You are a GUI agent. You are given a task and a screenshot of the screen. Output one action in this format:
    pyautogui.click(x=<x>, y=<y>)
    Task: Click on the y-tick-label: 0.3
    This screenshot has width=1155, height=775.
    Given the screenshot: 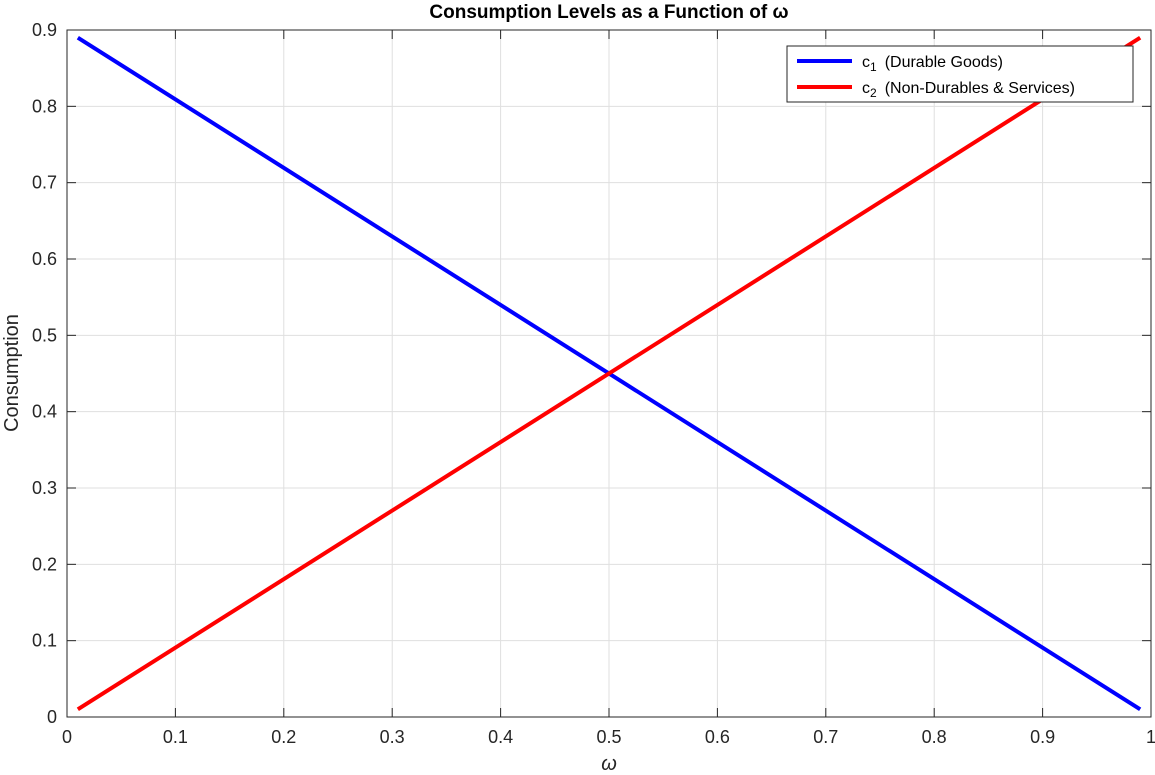 What is the action you would take?
    pyautogui.click(x=44, y=488)
    